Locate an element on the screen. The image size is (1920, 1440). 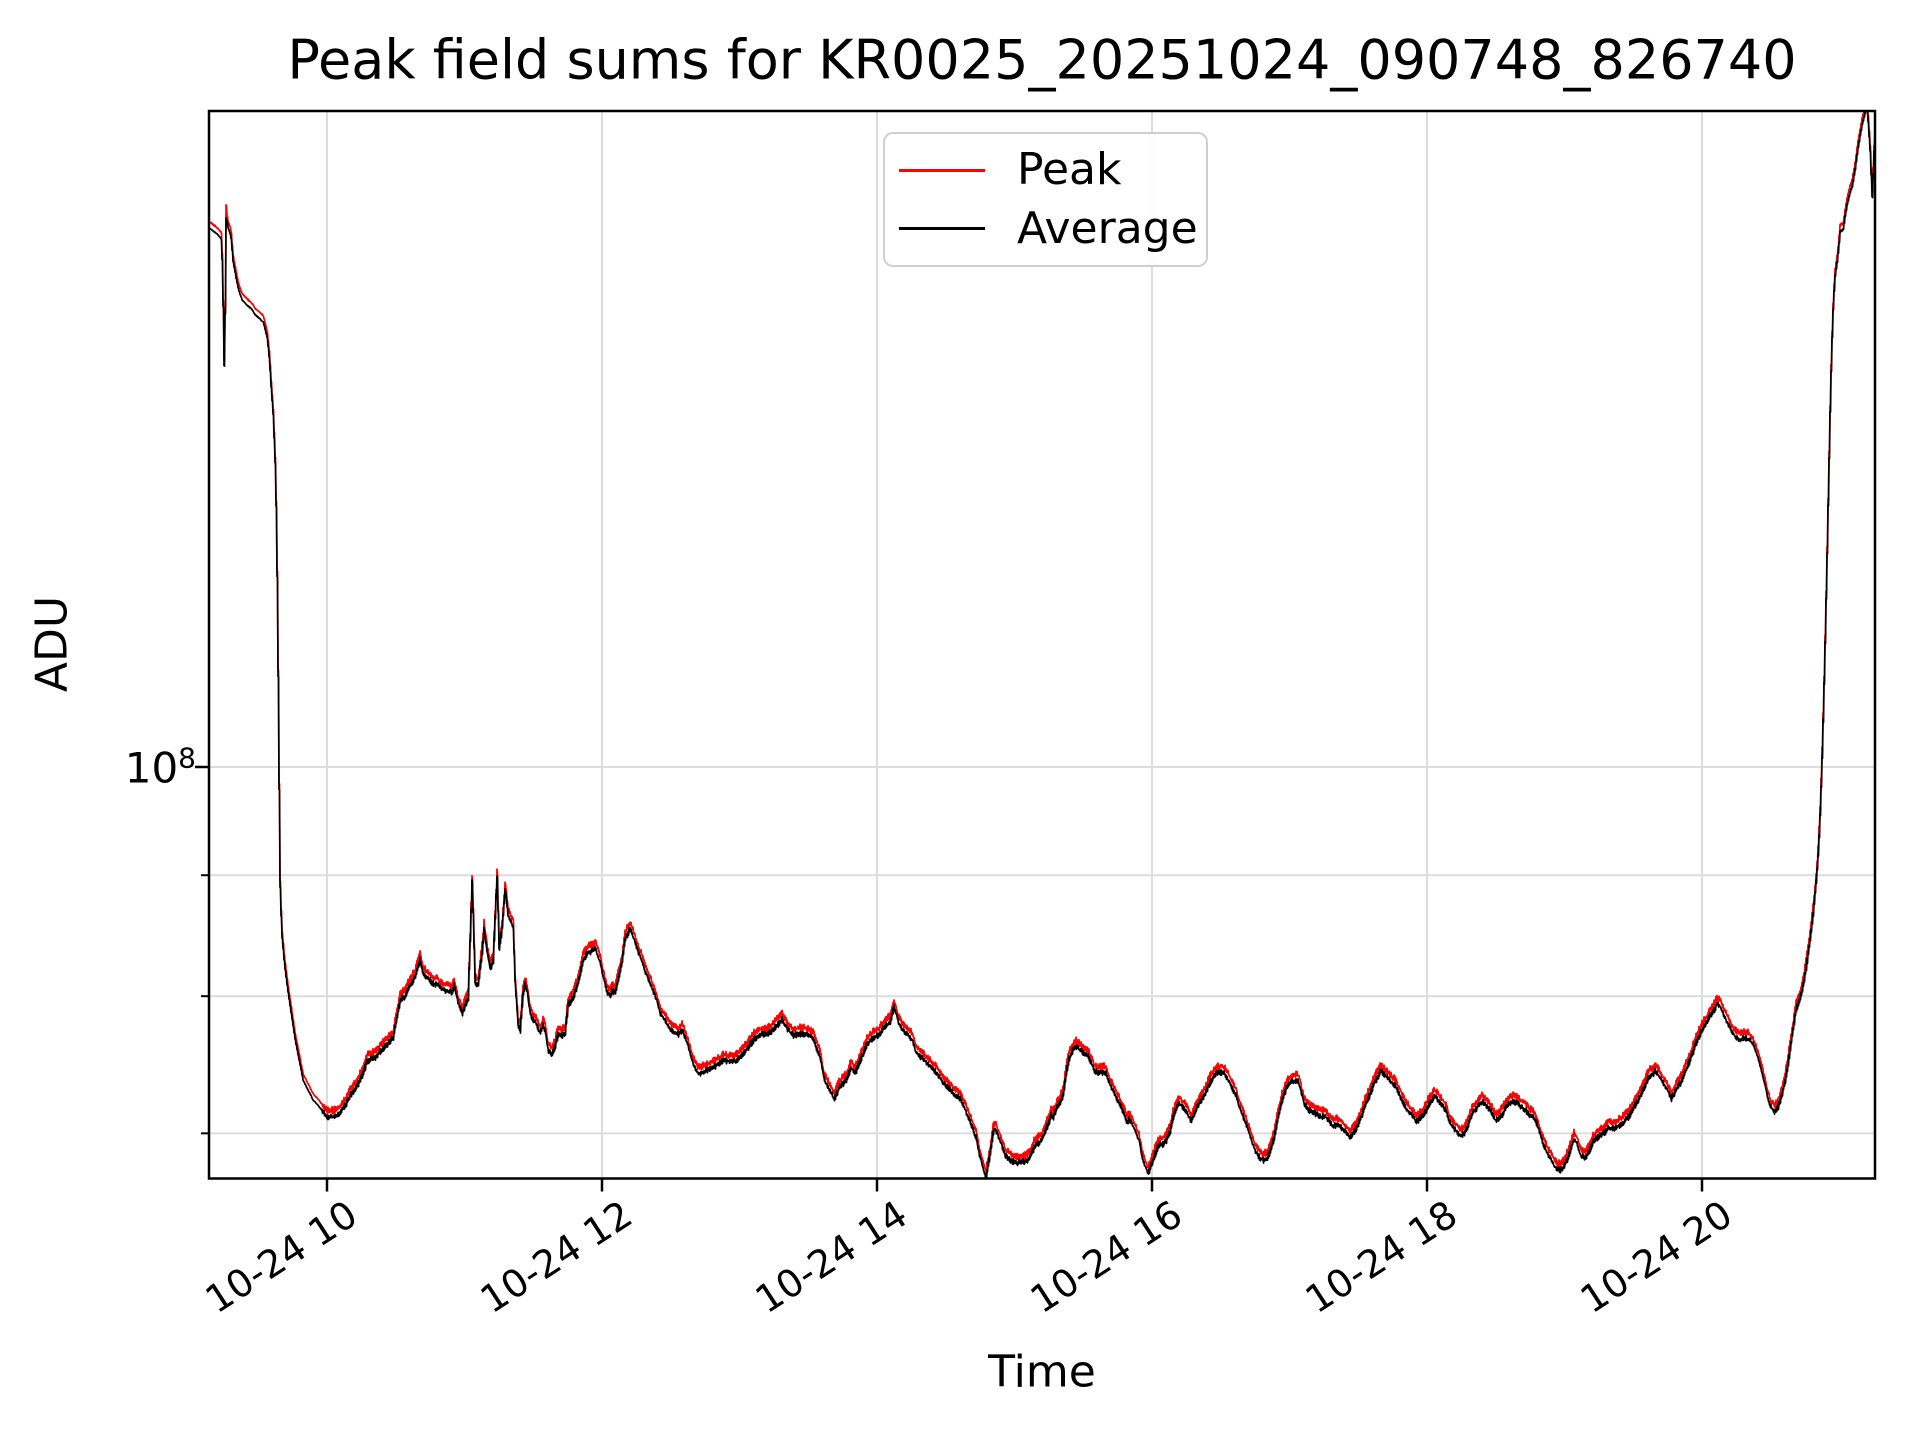
legend-label-average: Average is located at coordinates (1107, 228).